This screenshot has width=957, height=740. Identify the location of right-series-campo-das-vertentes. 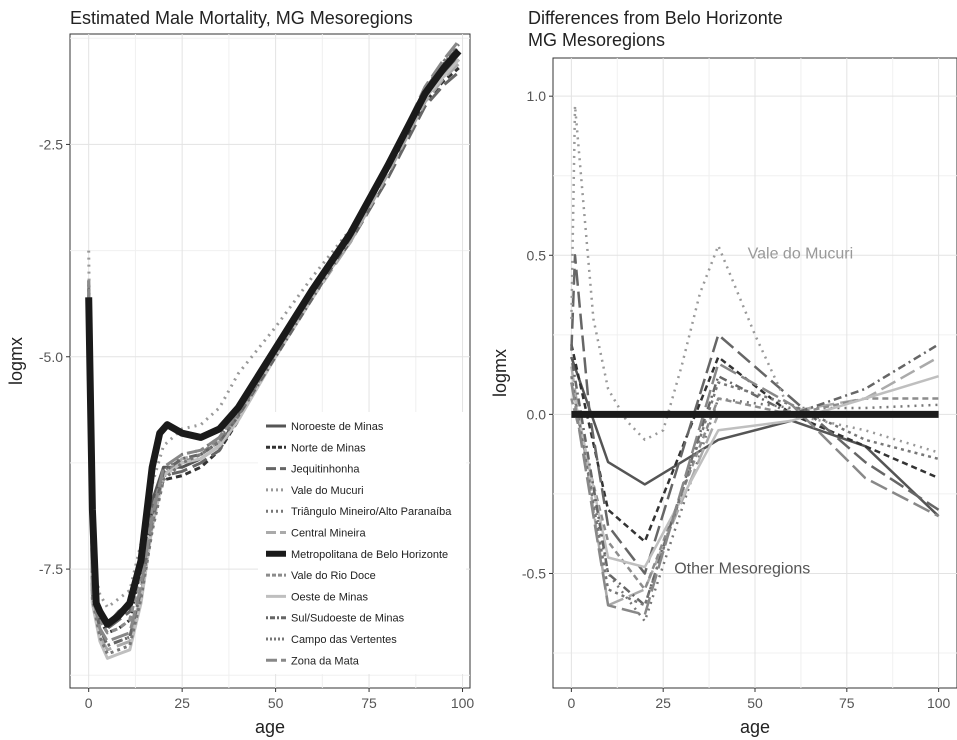
(754, 491).